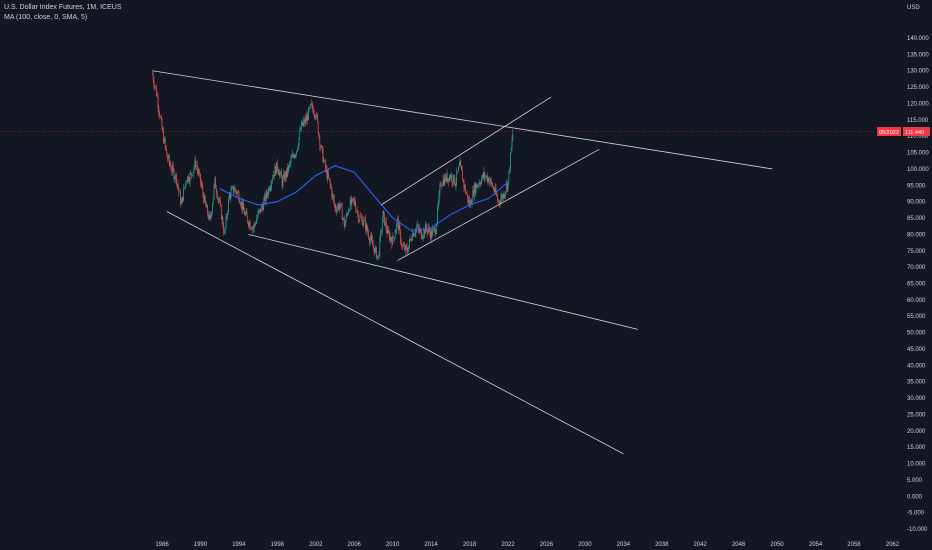 The image size is (932, 550). What do you see at coordinates (918, 39) in the screenshot?
I see `y-tick-label: 140.000` at bounding box center [918, 39].